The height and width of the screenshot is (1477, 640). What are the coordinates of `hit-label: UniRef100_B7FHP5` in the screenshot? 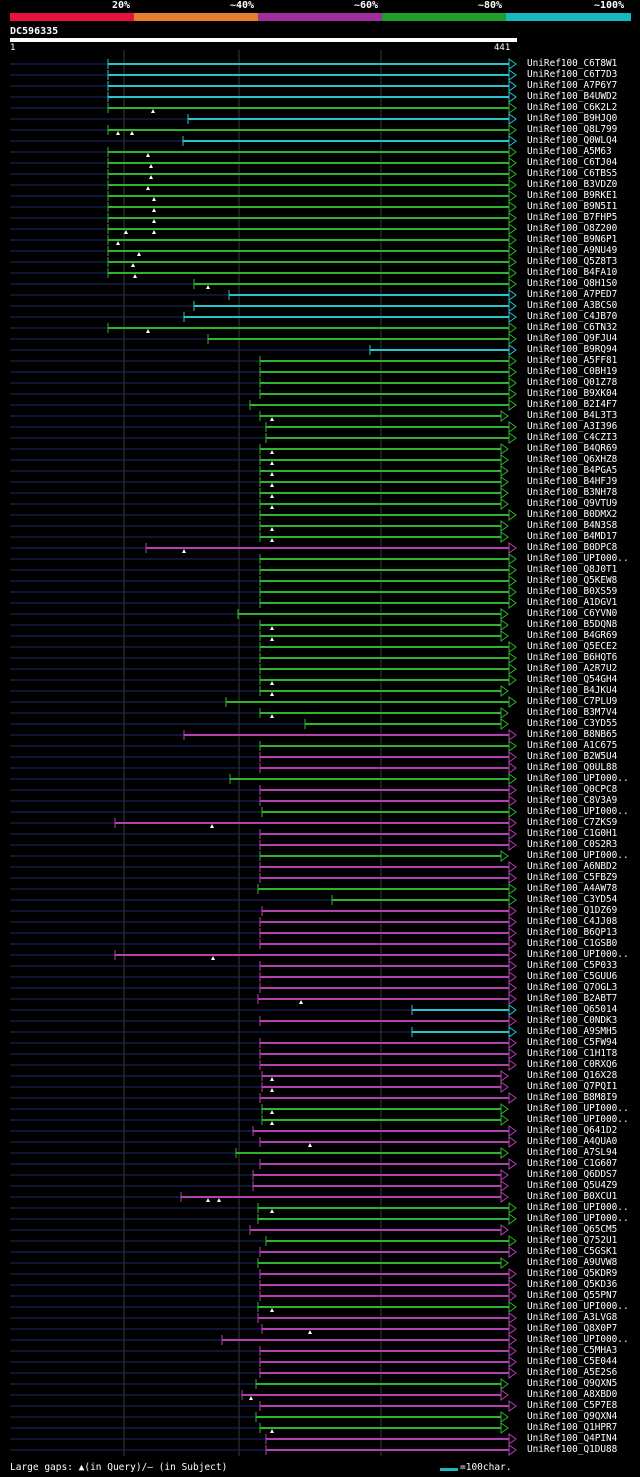 It's located at (572, 217).